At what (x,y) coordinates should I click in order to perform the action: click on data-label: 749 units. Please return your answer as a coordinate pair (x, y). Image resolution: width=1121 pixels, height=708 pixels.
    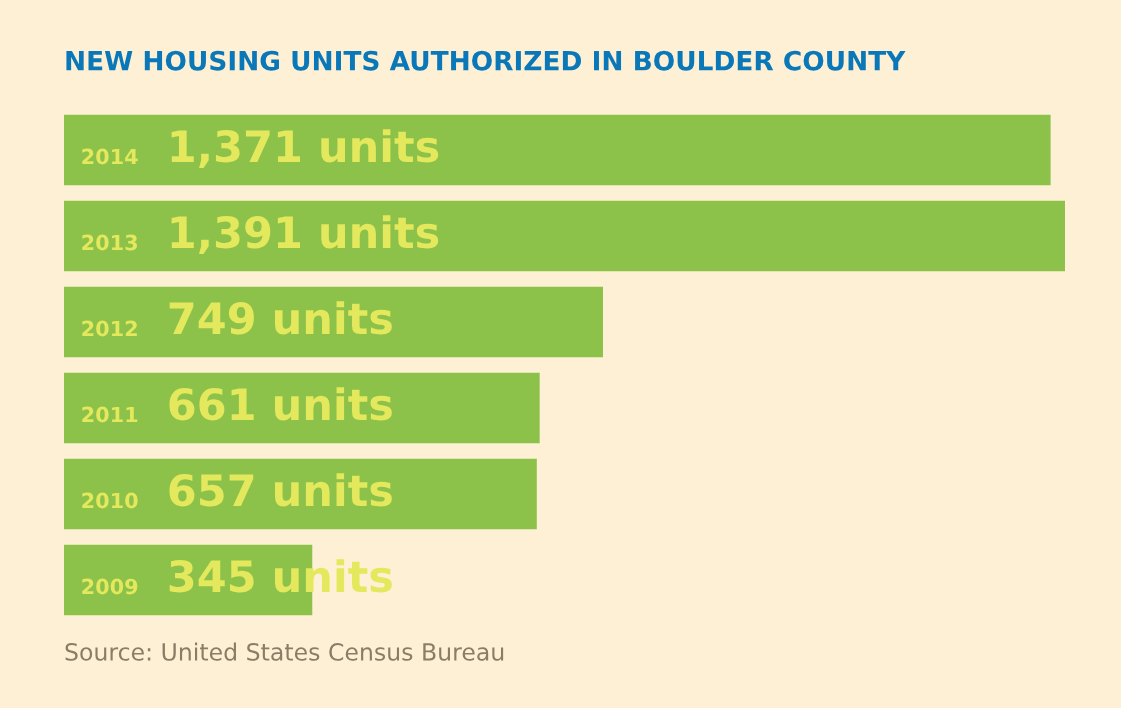
    Looking at the image, I should click on (280, 318).